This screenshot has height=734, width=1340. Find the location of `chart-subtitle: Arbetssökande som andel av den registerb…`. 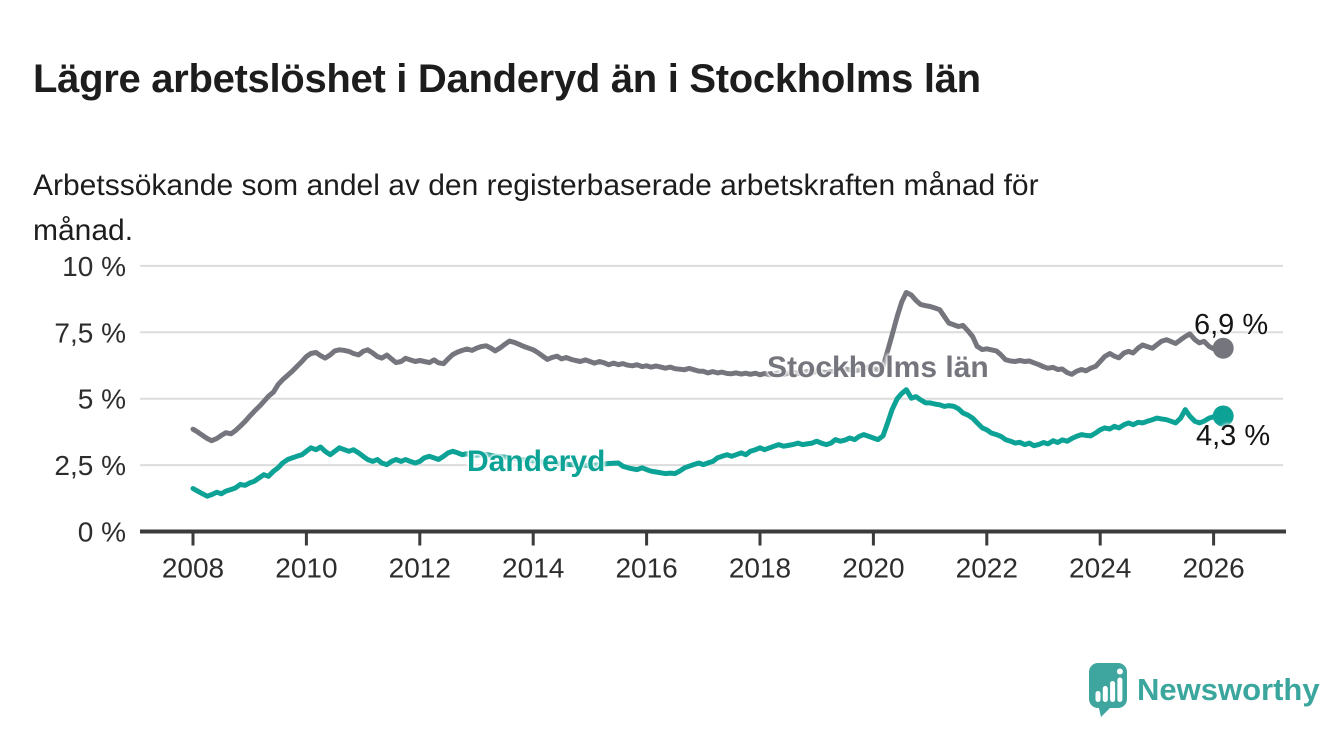

chart-subtitle: Arbetssökande som andel av den registerb… is located at coordinates (536, 208).